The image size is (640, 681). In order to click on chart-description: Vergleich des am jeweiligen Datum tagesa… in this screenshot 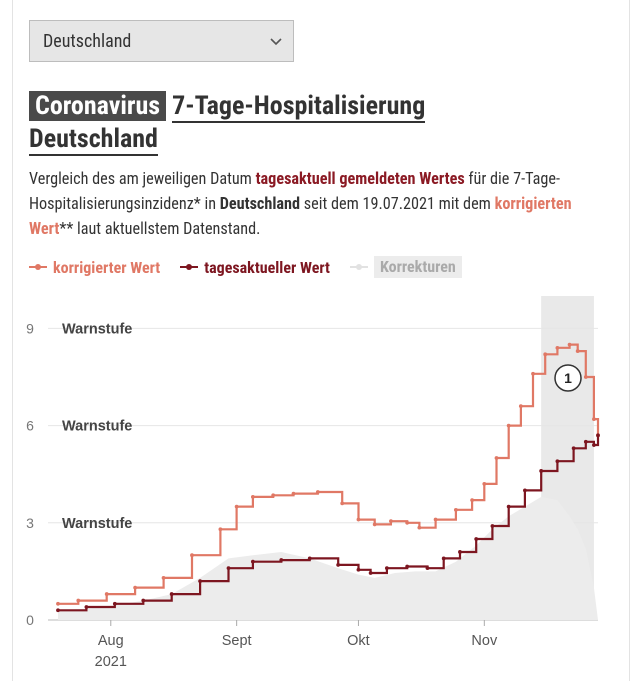, I will do `click(321, 203)`.